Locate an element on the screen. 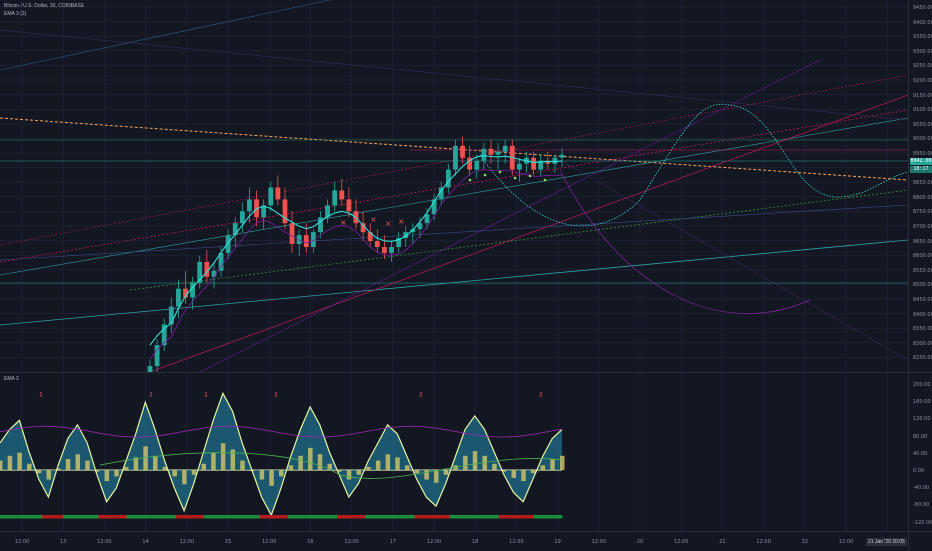  price-tick-label: 8850.00 is located at coordinates (922, 183).